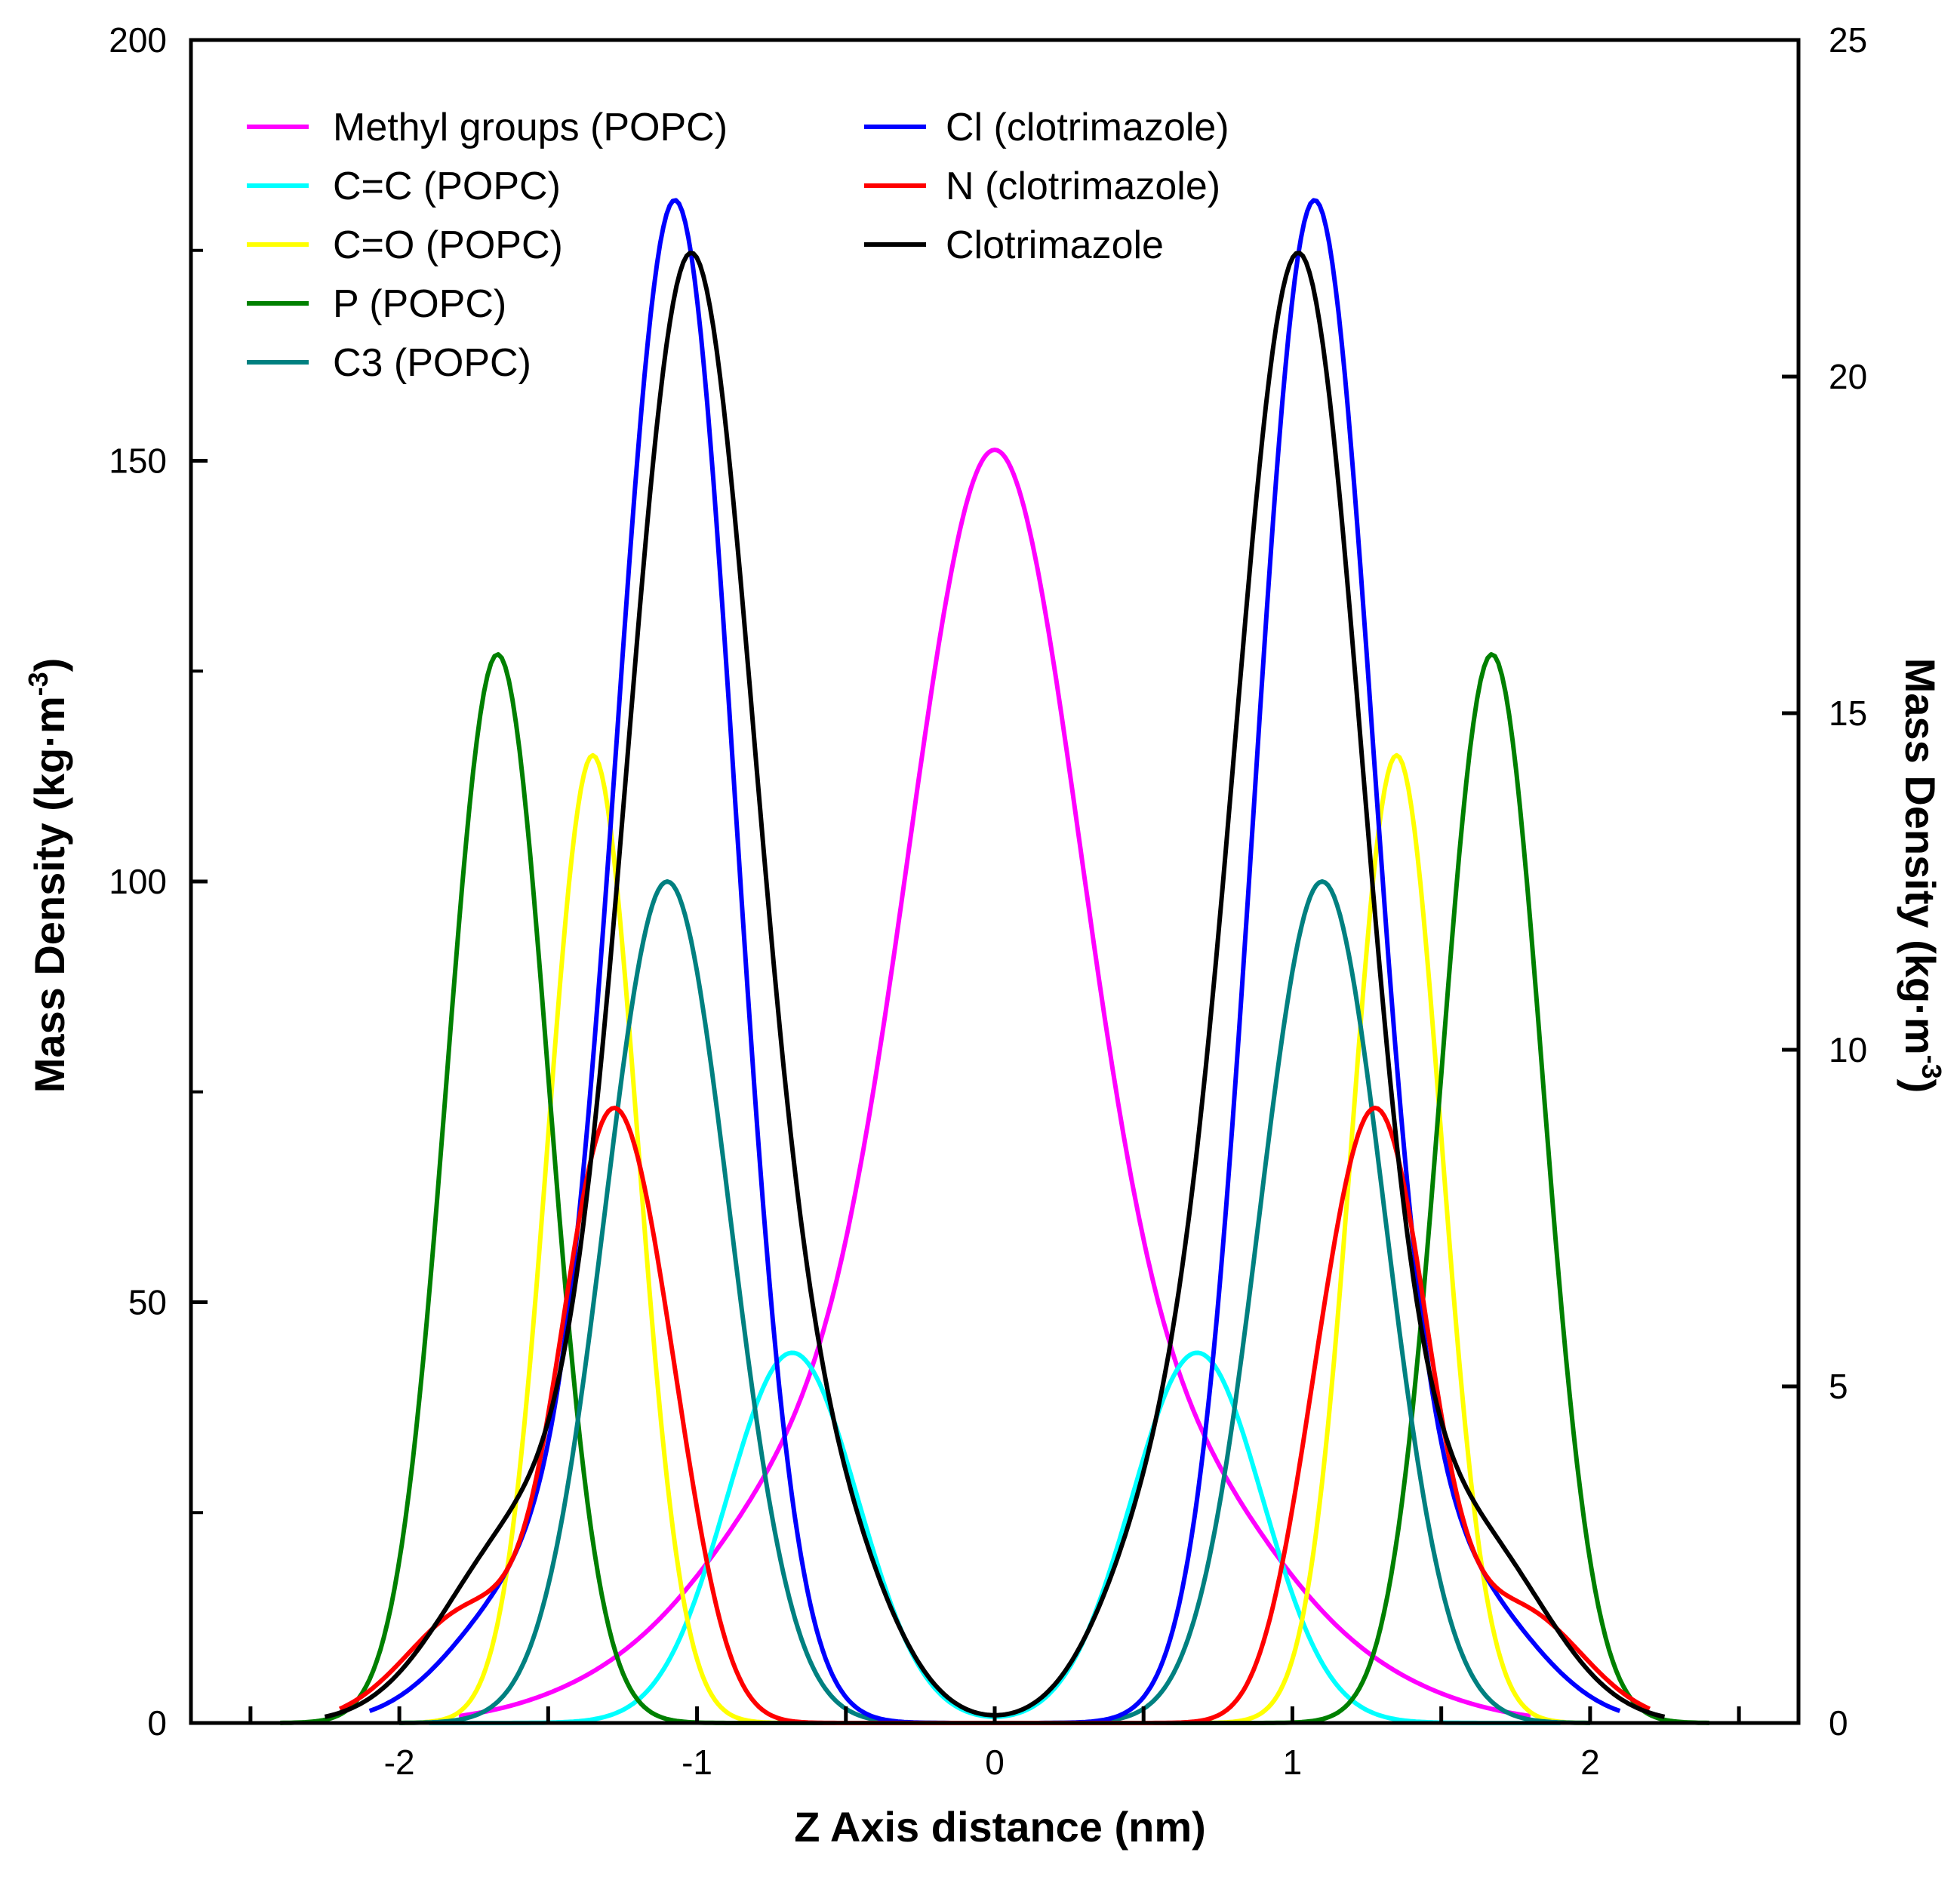 The width and height of the screenshot is (1960, 1886). Describe the element at coordinates (1920, 1087) in the screenshot. I see `y-axis-right-title-close: )` at that location.